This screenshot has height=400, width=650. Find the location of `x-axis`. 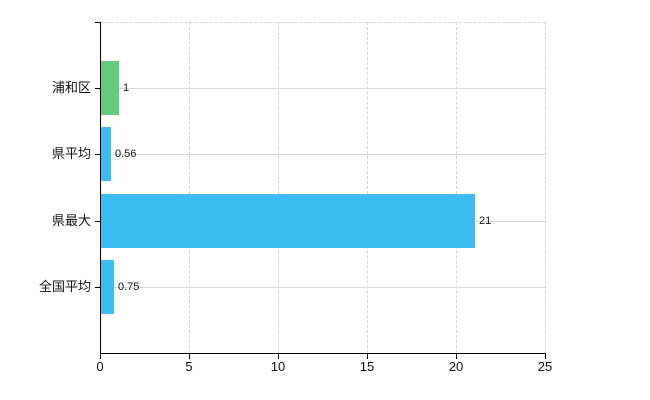

x-axis is located at coordinates (323, 353).